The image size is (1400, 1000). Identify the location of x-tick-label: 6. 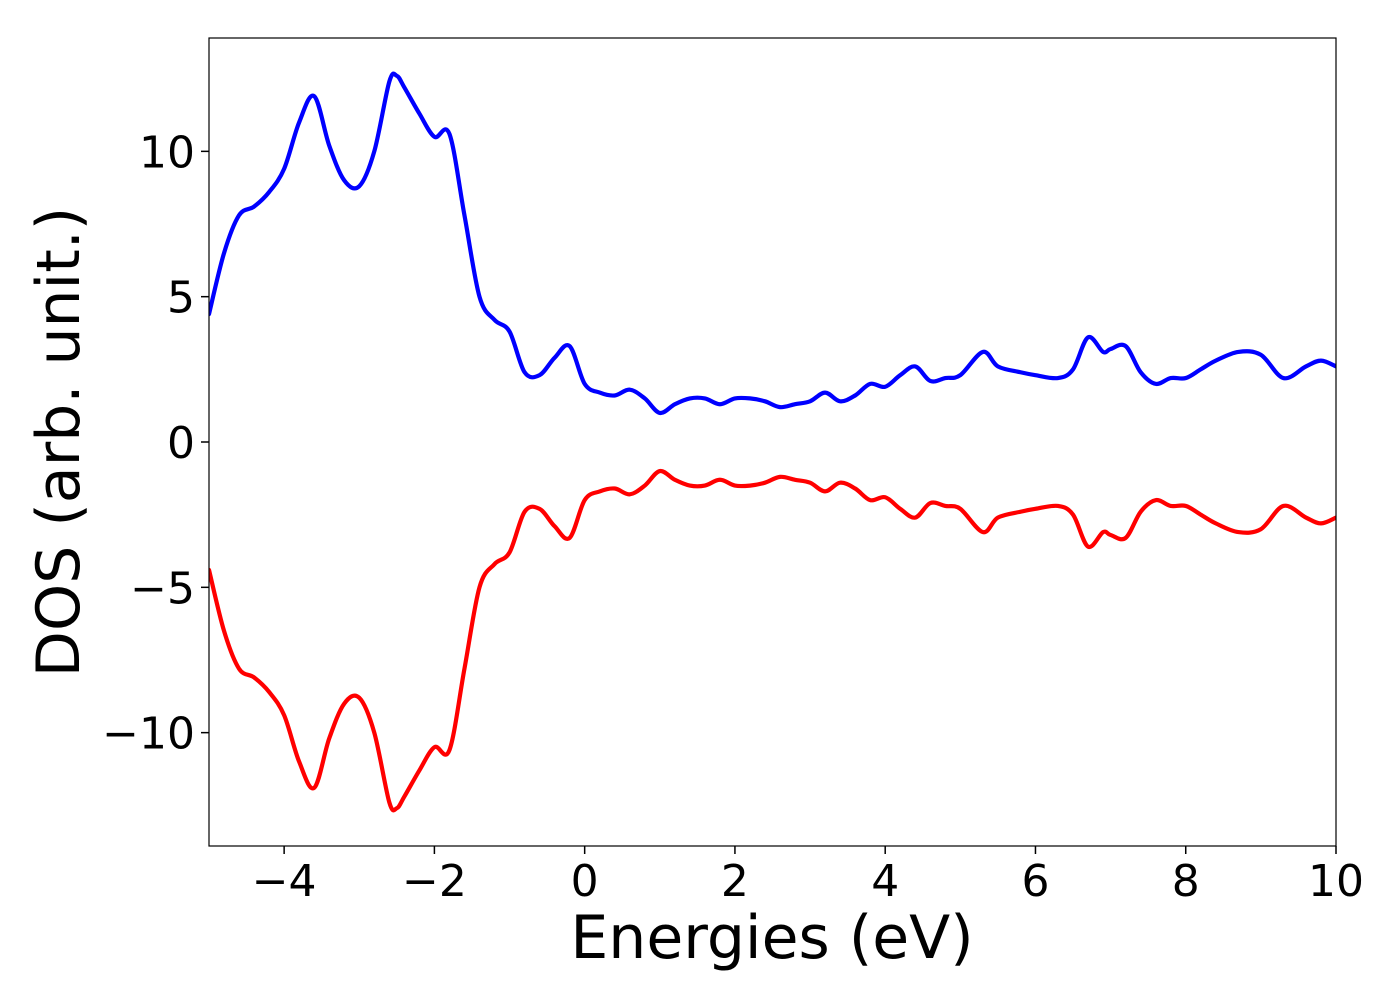
(1035, 881).